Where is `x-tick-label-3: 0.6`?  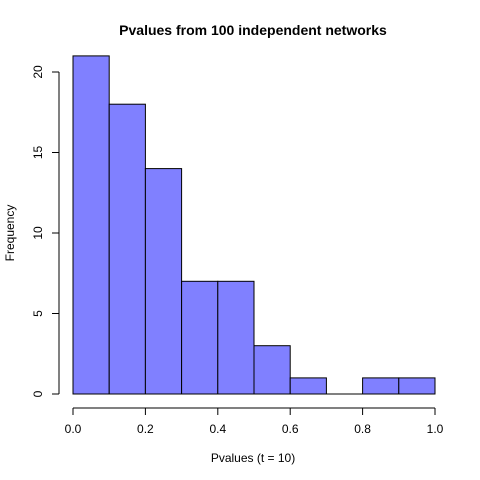 x-tick-label-3: 0.6 is located at coordinates (290, 429).